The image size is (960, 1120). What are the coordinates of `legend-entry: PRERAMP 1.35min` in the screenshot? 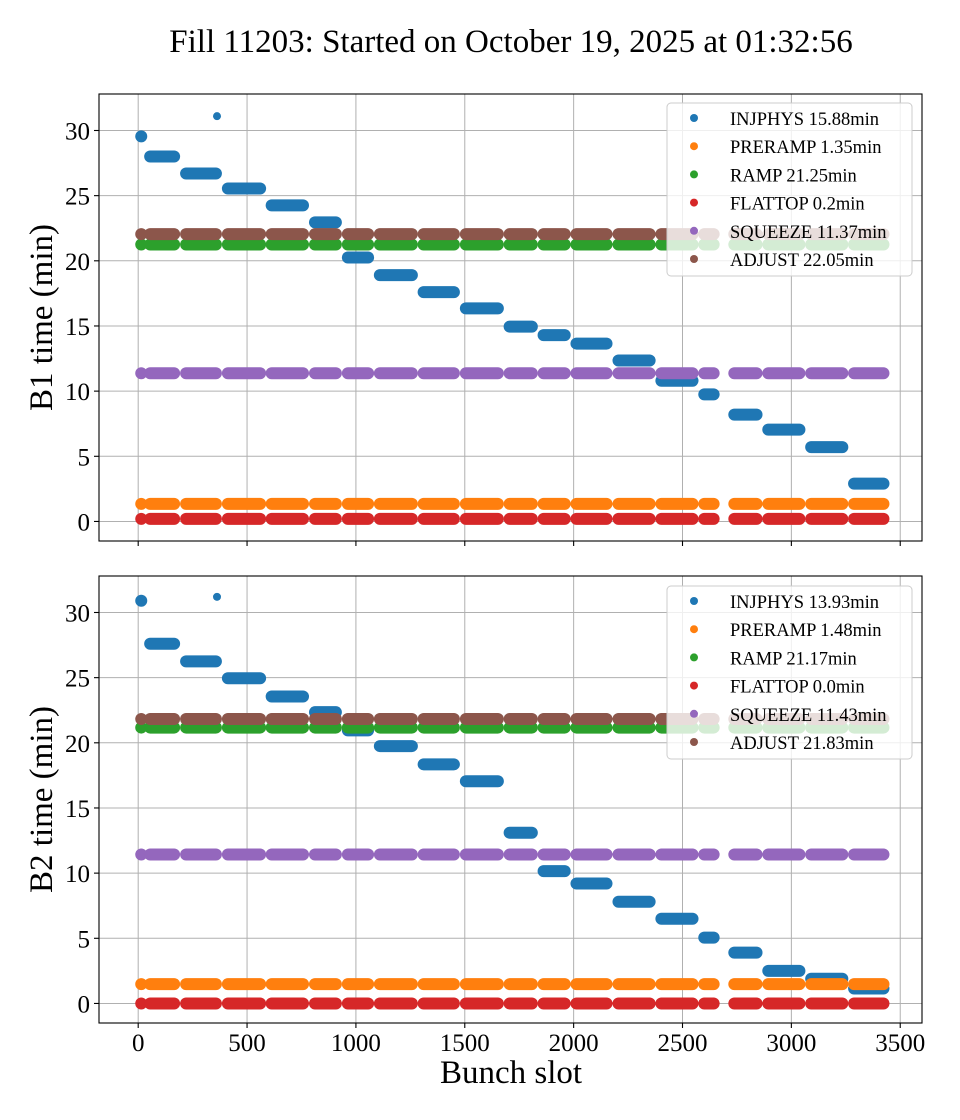 It's located at (805, 148).